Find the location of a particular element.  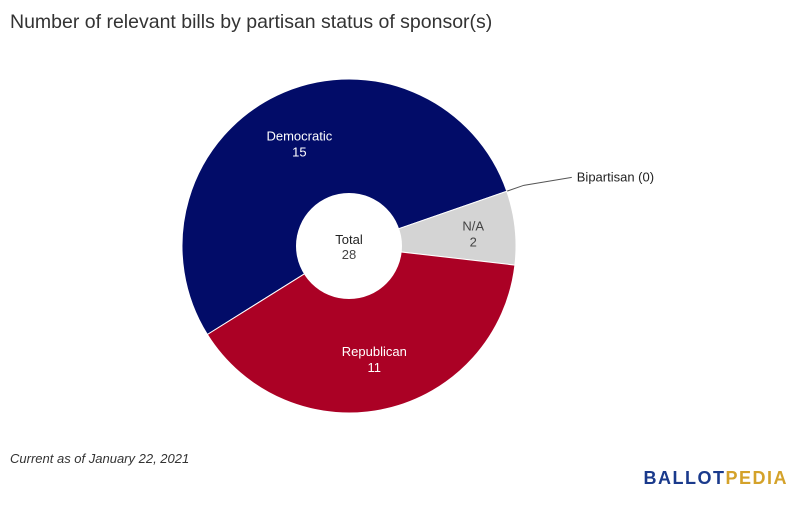

center-label: Total is located at coordinates (349, 239).